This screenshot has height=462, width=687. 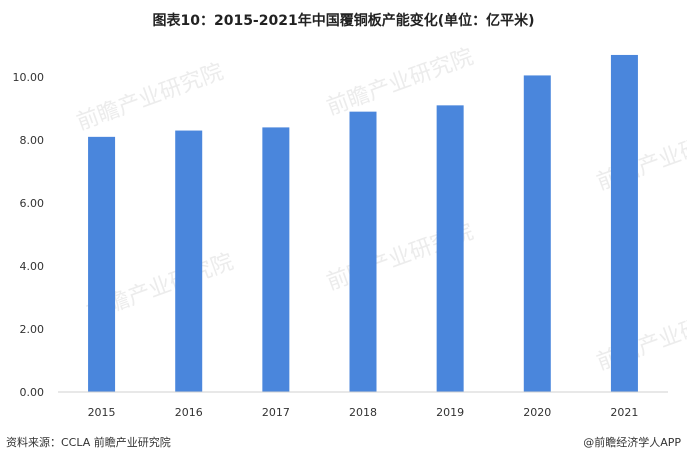 I want to click on y-tick-label: 8.00, so click(x=32, y=140).